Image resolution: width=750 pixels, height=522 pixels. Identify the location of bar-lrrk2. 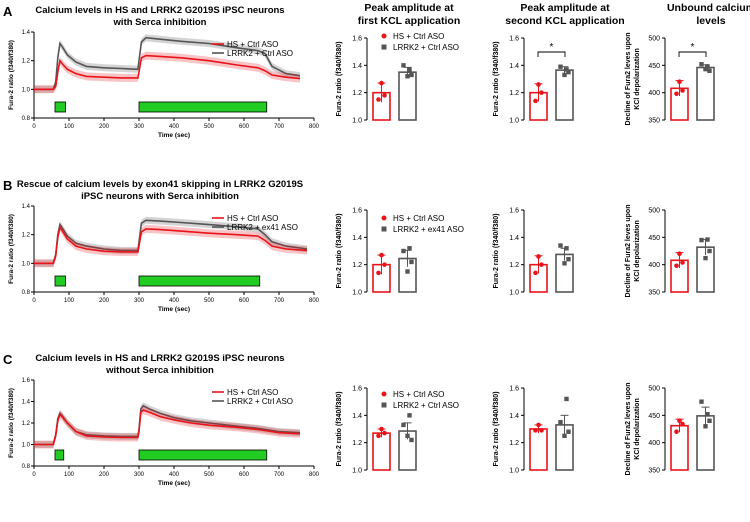
(705, 93).